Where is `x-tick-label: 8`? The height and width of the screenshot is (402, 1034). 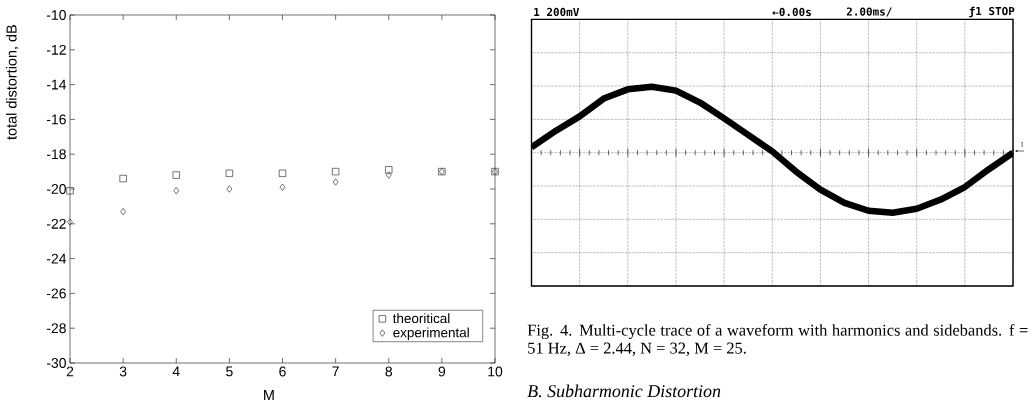
x-tick-label: 8 is located at coordinates (389, 371).